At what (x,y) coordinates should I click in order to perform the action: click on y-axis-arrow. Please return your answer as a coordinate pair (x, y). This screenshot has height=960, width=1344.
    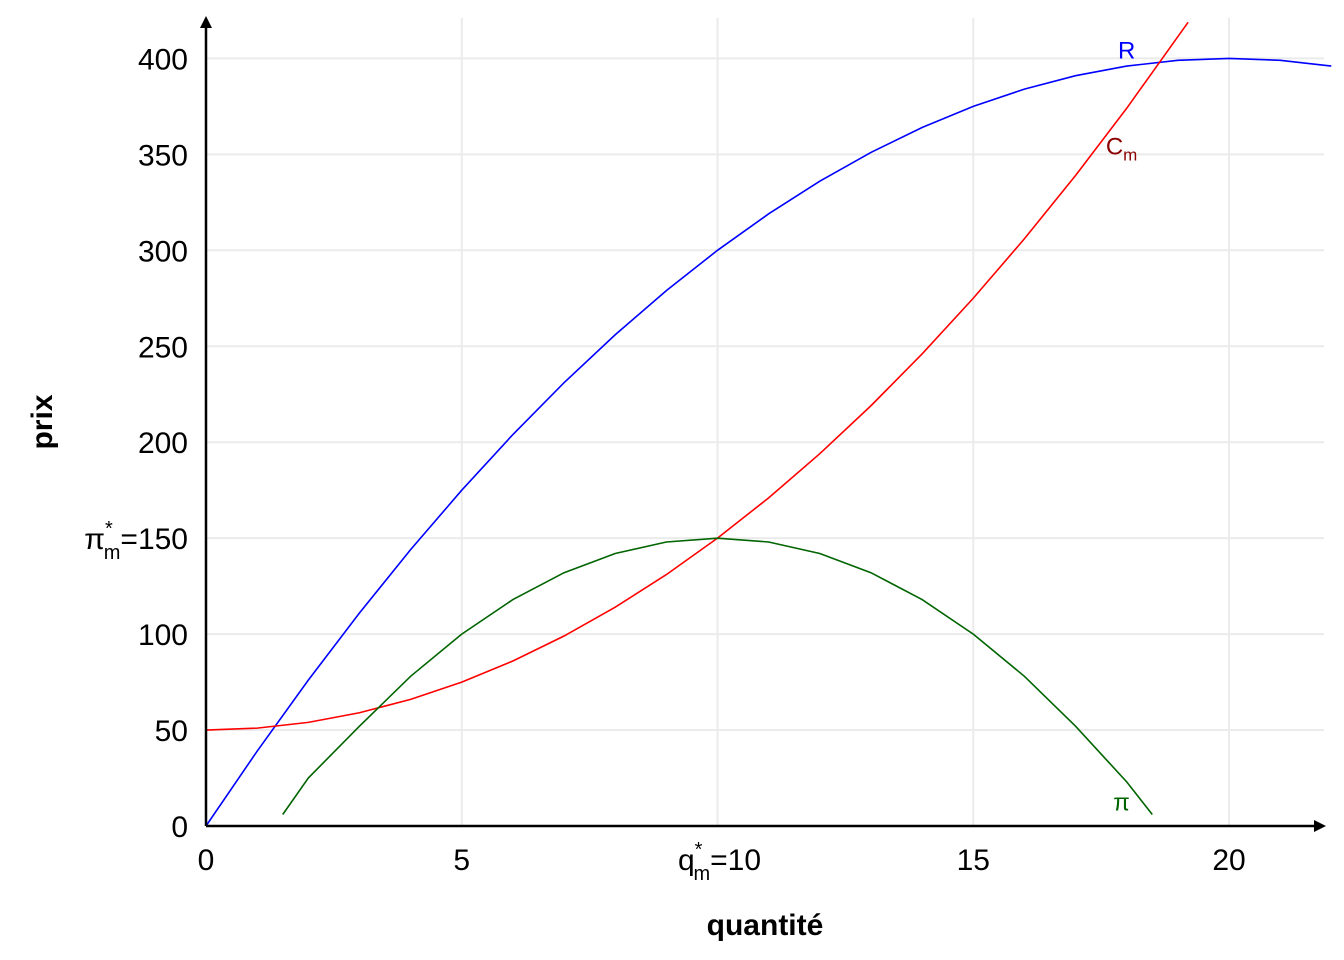
    Looking at the image, I should click on (206, 22).